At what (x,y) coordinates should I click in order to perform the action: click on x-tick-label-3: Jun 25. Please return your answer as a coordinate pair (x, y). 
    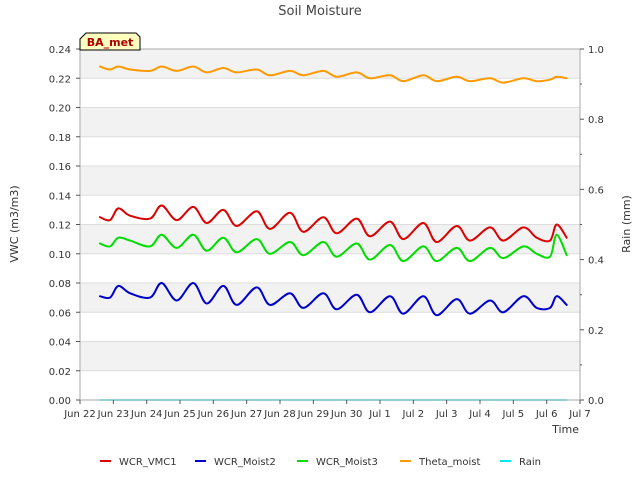
    Looking at the image, I should click on (179, 414).